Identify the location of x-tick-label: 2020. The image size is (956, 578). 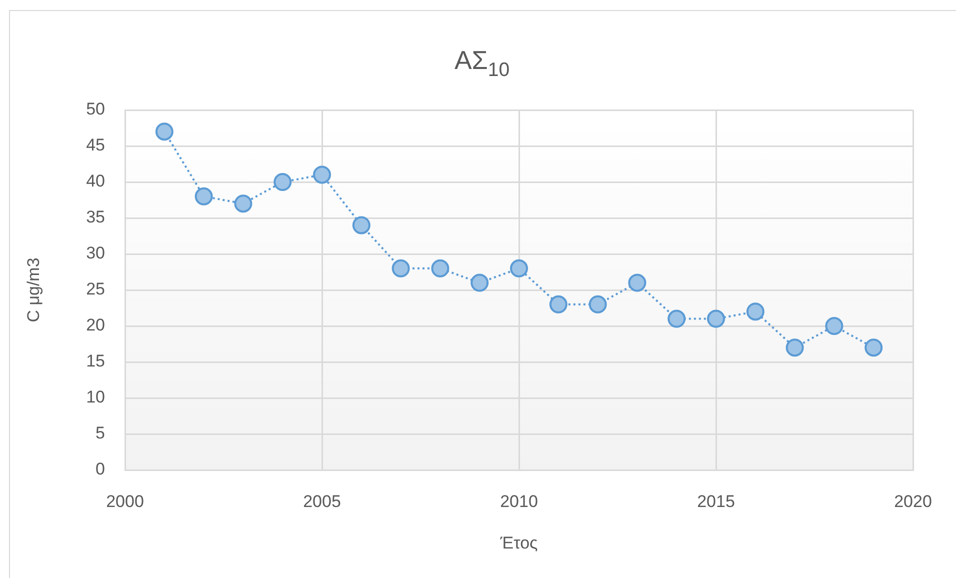
(913, 501).